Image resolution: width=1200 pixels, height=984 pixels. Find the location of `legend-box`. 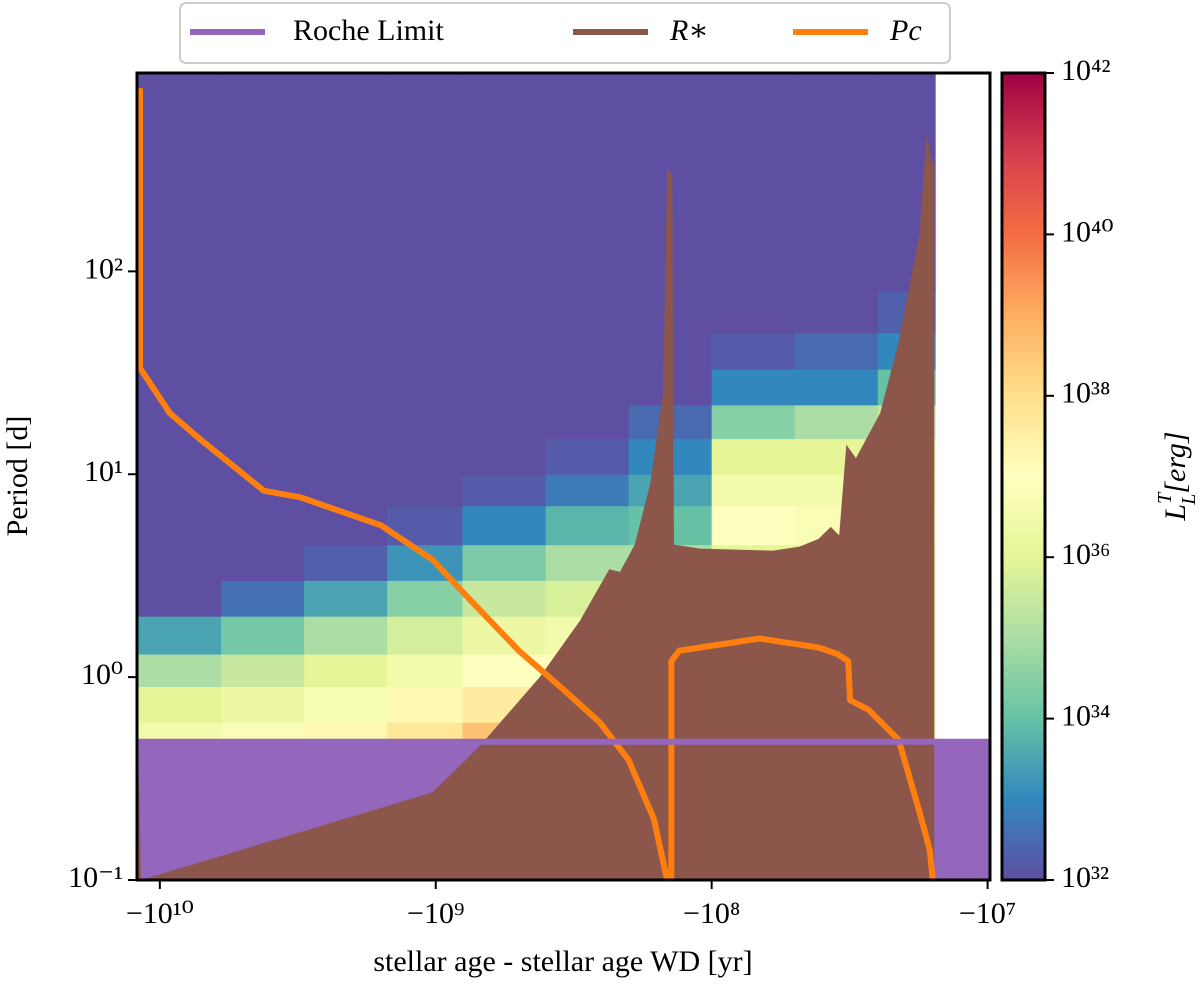

legend-box is located at coordinates (565, 33).